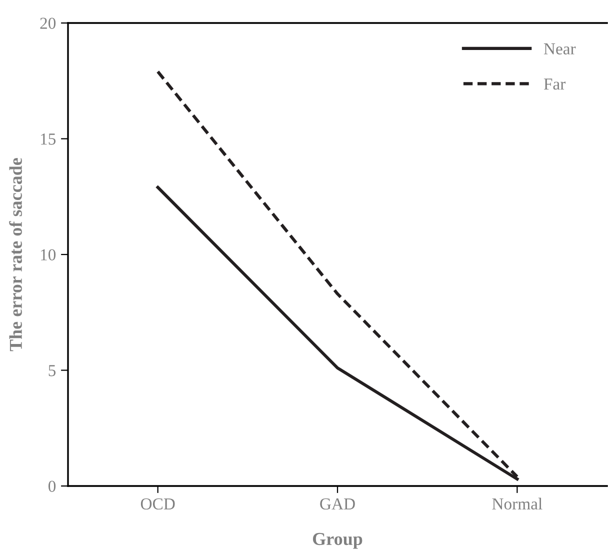  I want to click on y-tick-label: 5, so click(52, 370).